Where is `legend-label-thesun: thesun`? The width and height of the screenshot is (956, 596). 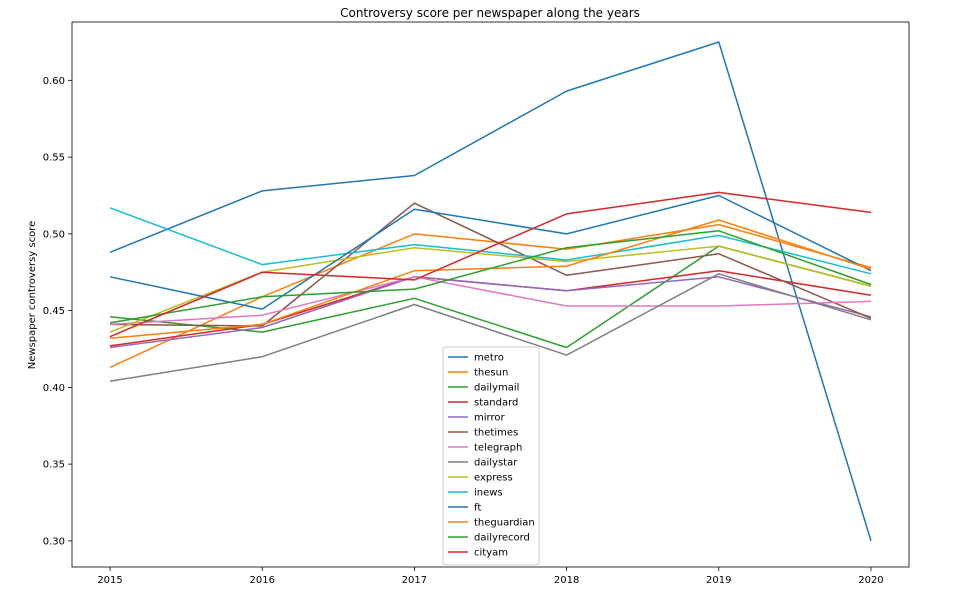 legend-label-thesun: thesun is located at coordinates (491, 373).